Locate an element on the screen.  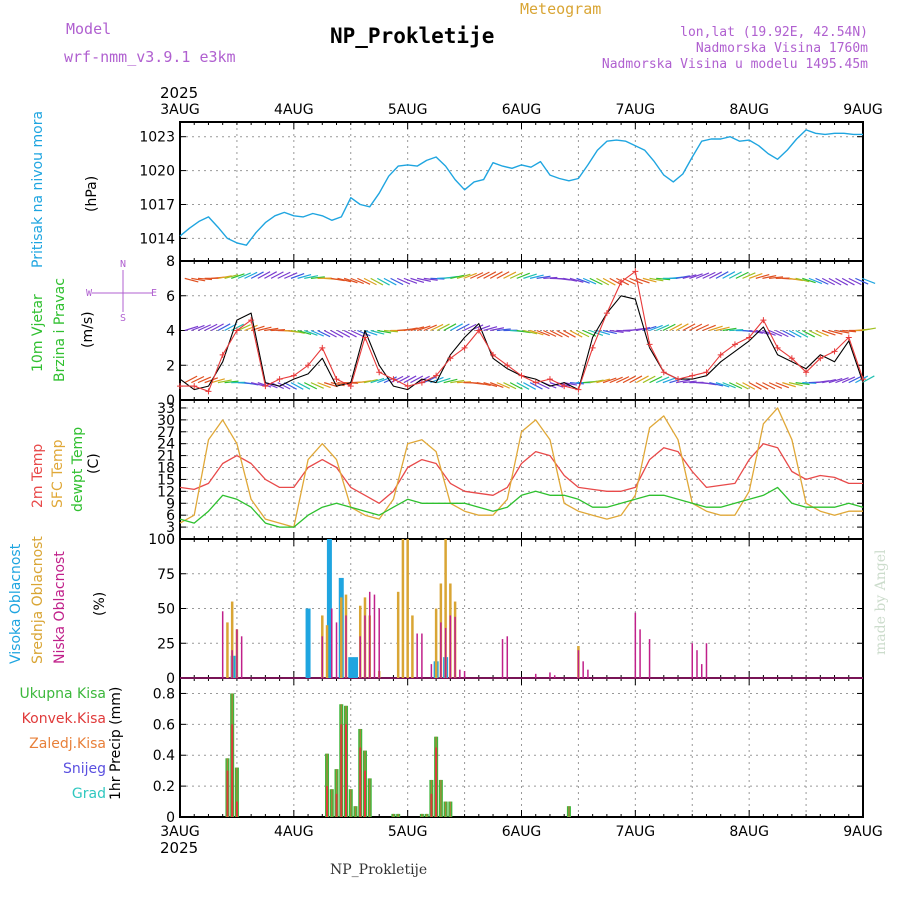
y-tick-label: 24 is located at coordinates (166, 445).